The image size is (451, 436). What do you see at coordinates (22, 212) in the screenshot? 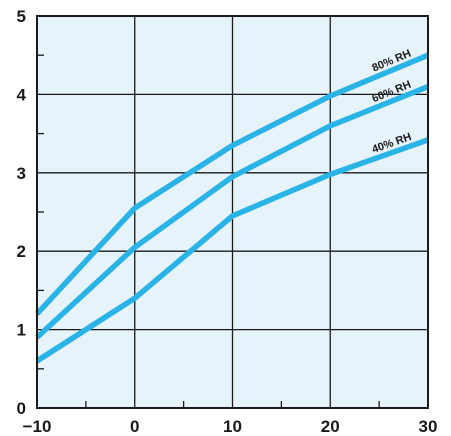
I see `y-axis-tick-labels: 0 1 2 3 4 5` at bounding box center [22, 212].